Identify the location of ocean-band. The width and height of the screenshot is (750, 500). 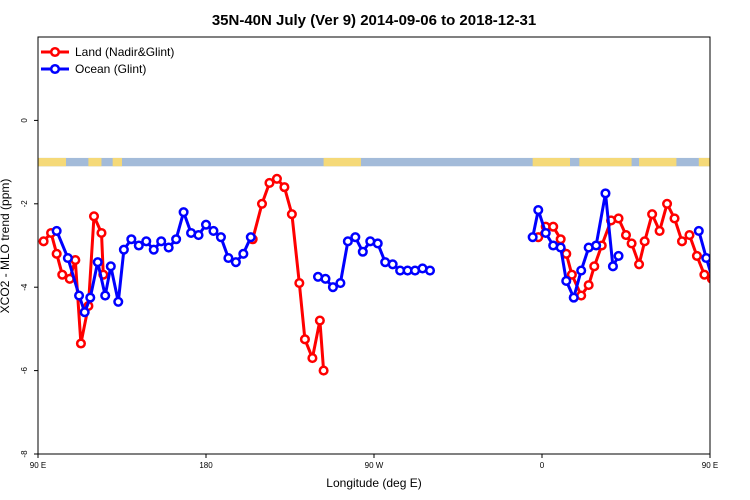
(374, 162).